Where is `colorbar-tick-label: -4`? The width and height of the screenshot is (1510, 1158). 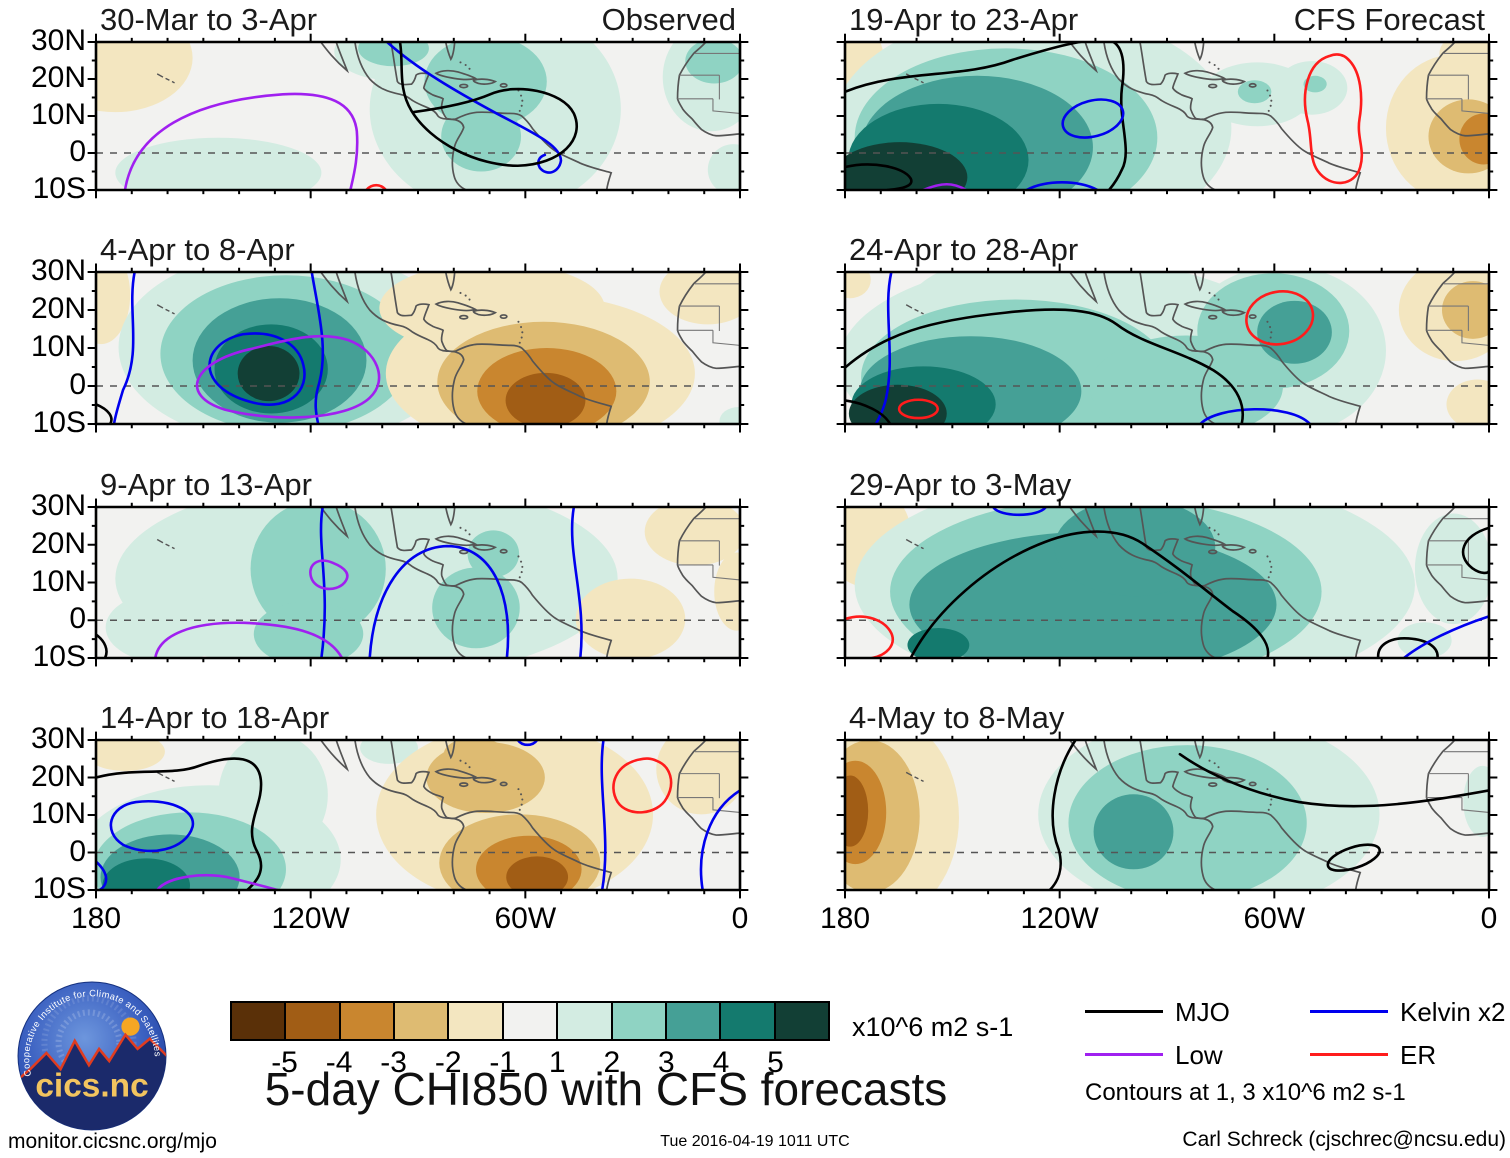
colorbar-tick-label: -4 is located at coordinates (339, 1062).